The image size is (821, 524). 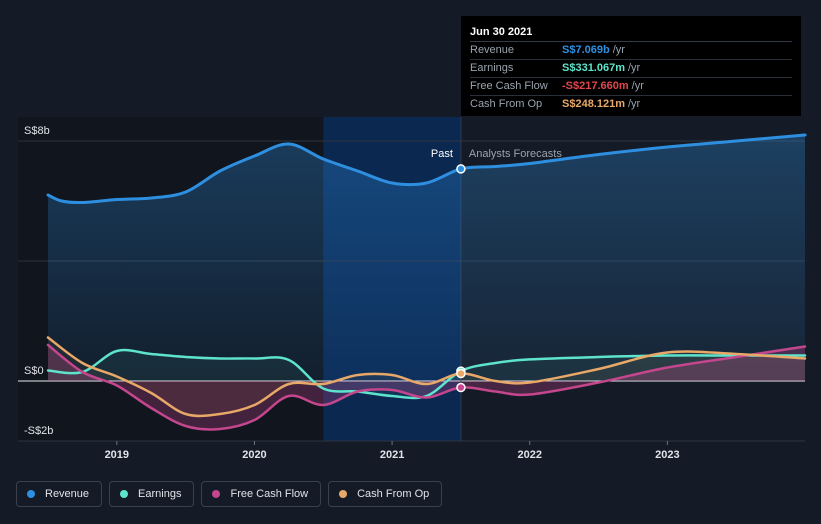 I want to click on tooltip-row-revenue: Revenue S$7.069b /yr, so click(x=631, y=51).